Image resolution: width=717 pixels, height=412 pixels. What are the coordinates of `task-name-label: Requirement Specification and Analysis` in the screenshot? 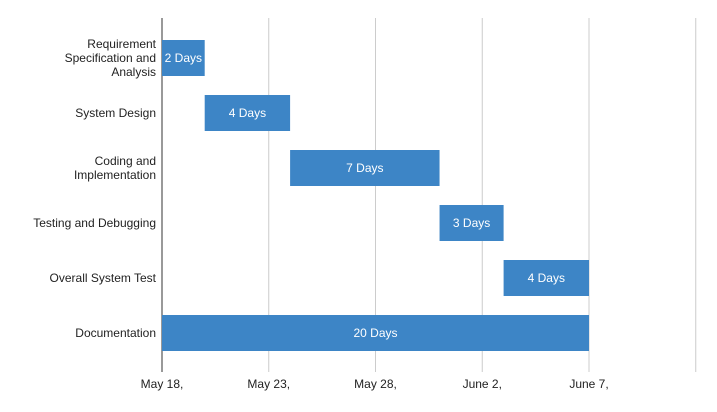 It's located at (111, 58).